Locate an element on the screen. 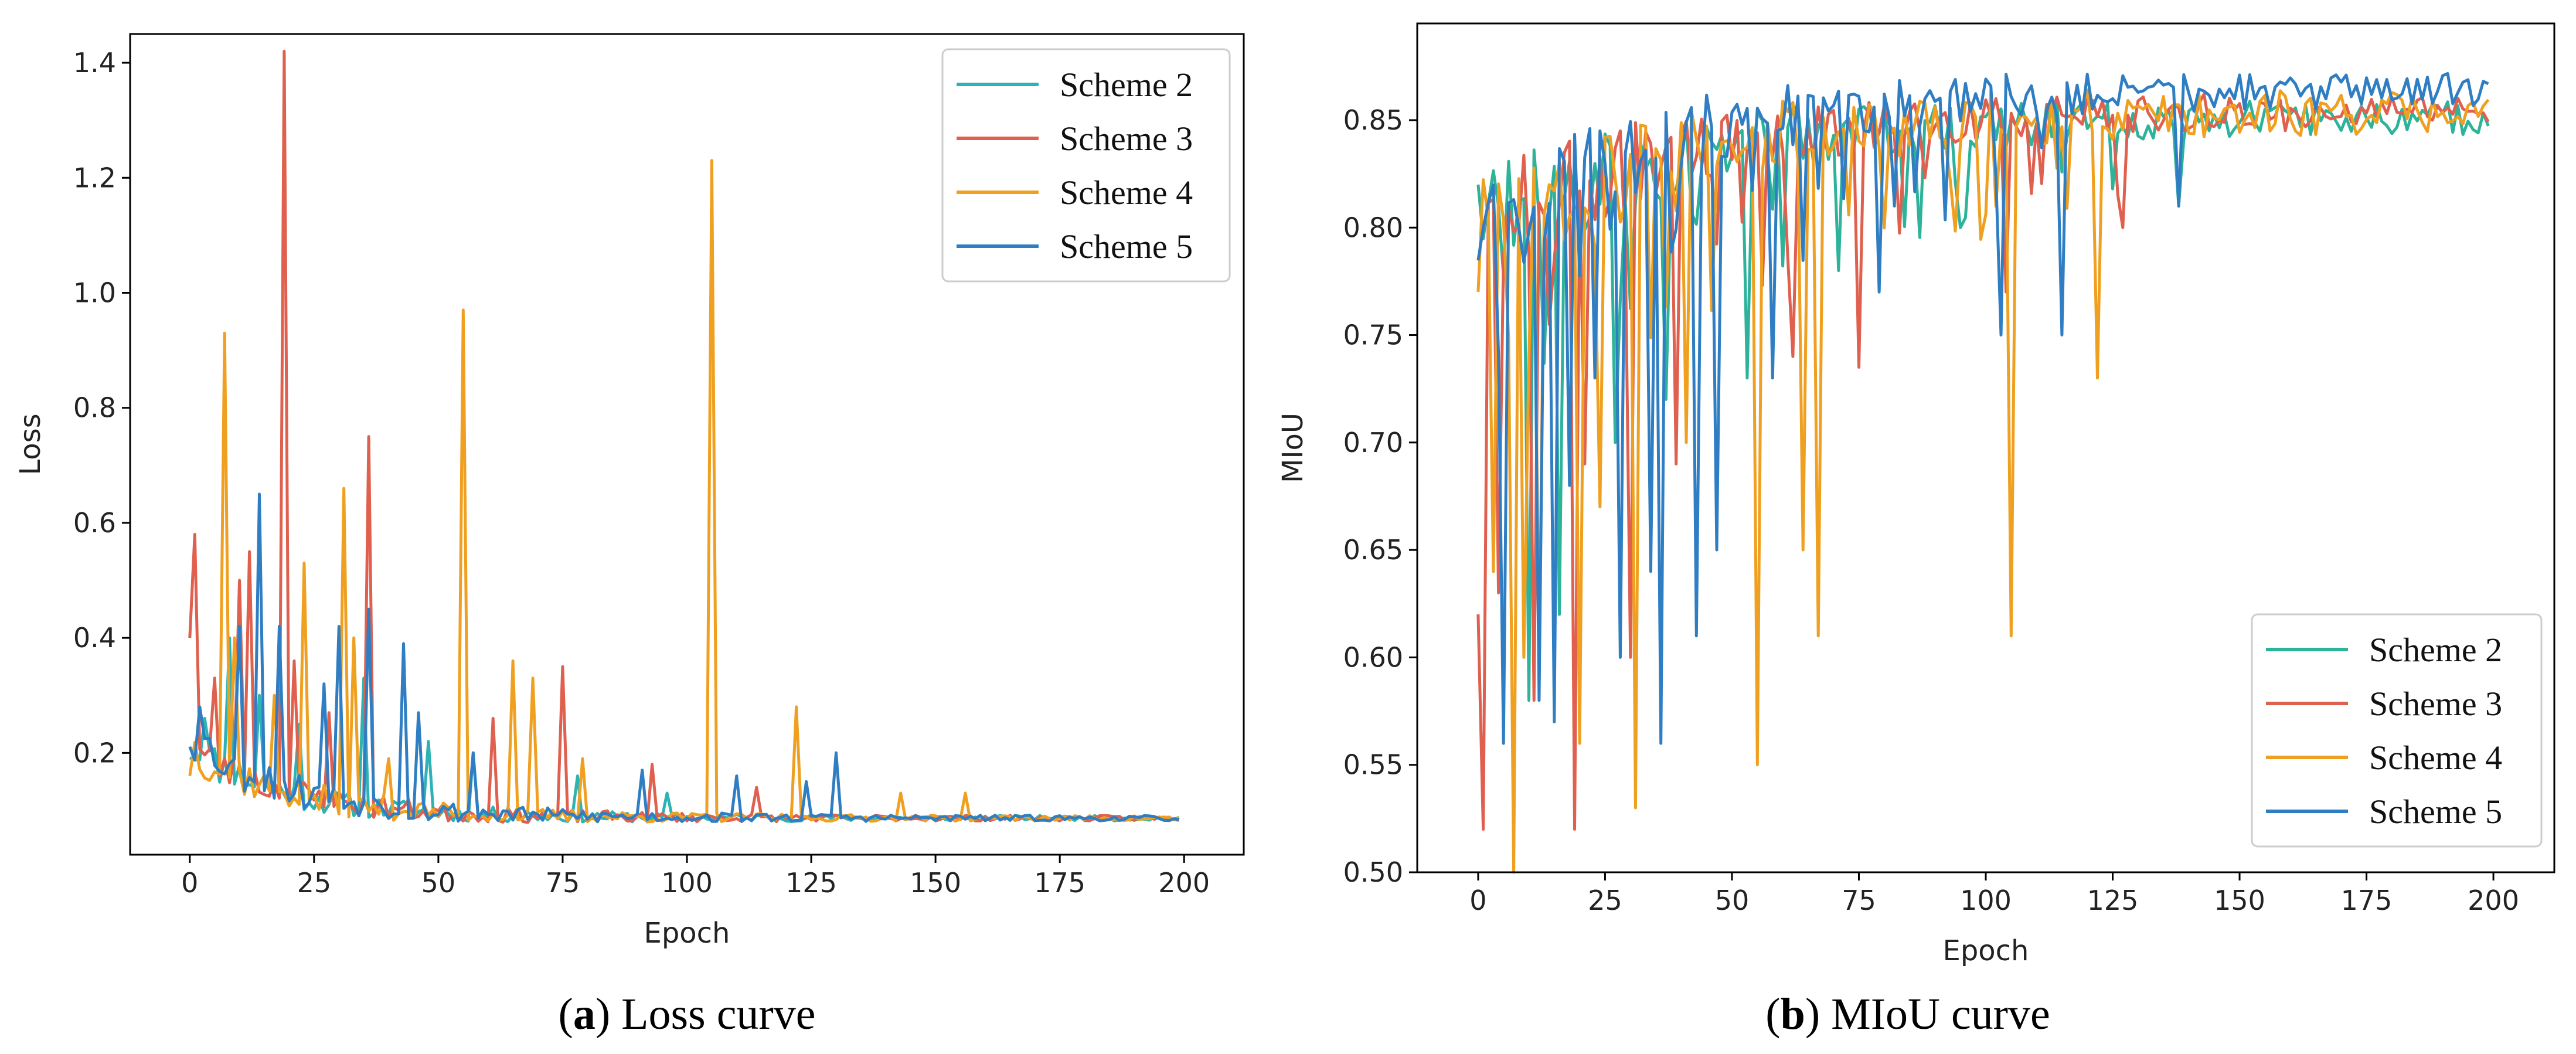 This screenshot has width=2576, height=1054. miou-legend: Scheme 2 Scheme 3 Scheme 4 Scheme 5 is located at coordinates (2397, 730).